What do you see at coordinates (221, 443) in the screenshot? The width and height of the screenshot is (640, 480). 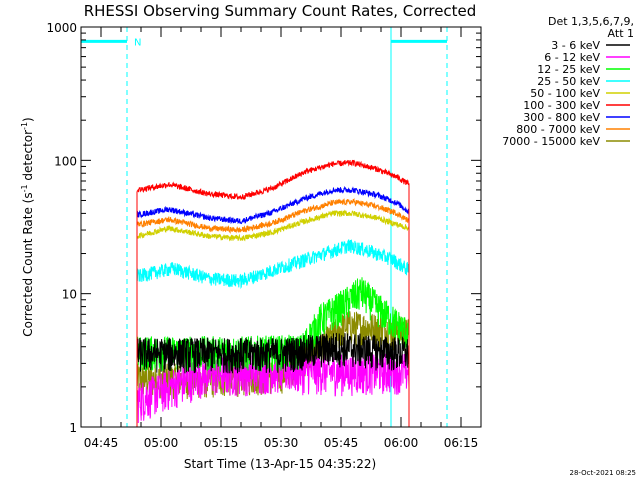 I see `x-tick-label: 05:15` at bounding box center [221, 443].